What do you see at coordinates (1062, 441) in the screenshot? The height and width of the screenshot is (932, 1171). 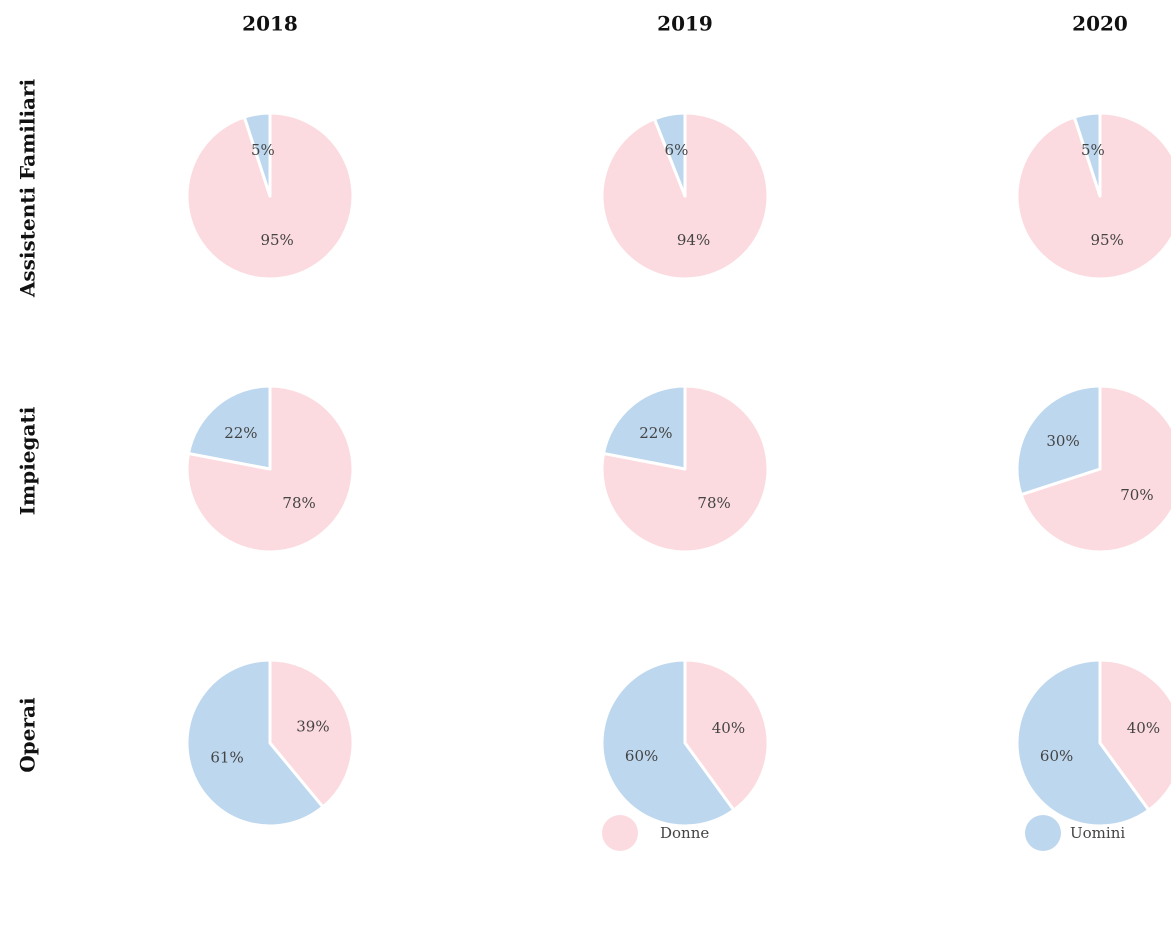 I see `slice-label: 30%` at bounding box center [1062, 441].